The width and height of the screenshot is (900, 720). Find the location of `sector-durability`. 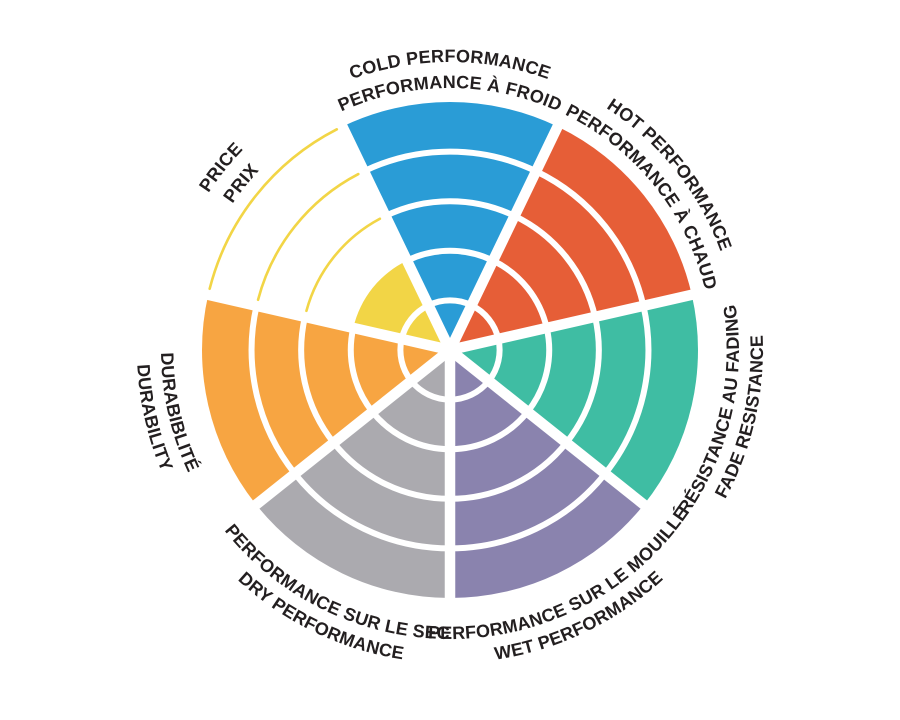

sector-durability is located at coordinates (326, 399).